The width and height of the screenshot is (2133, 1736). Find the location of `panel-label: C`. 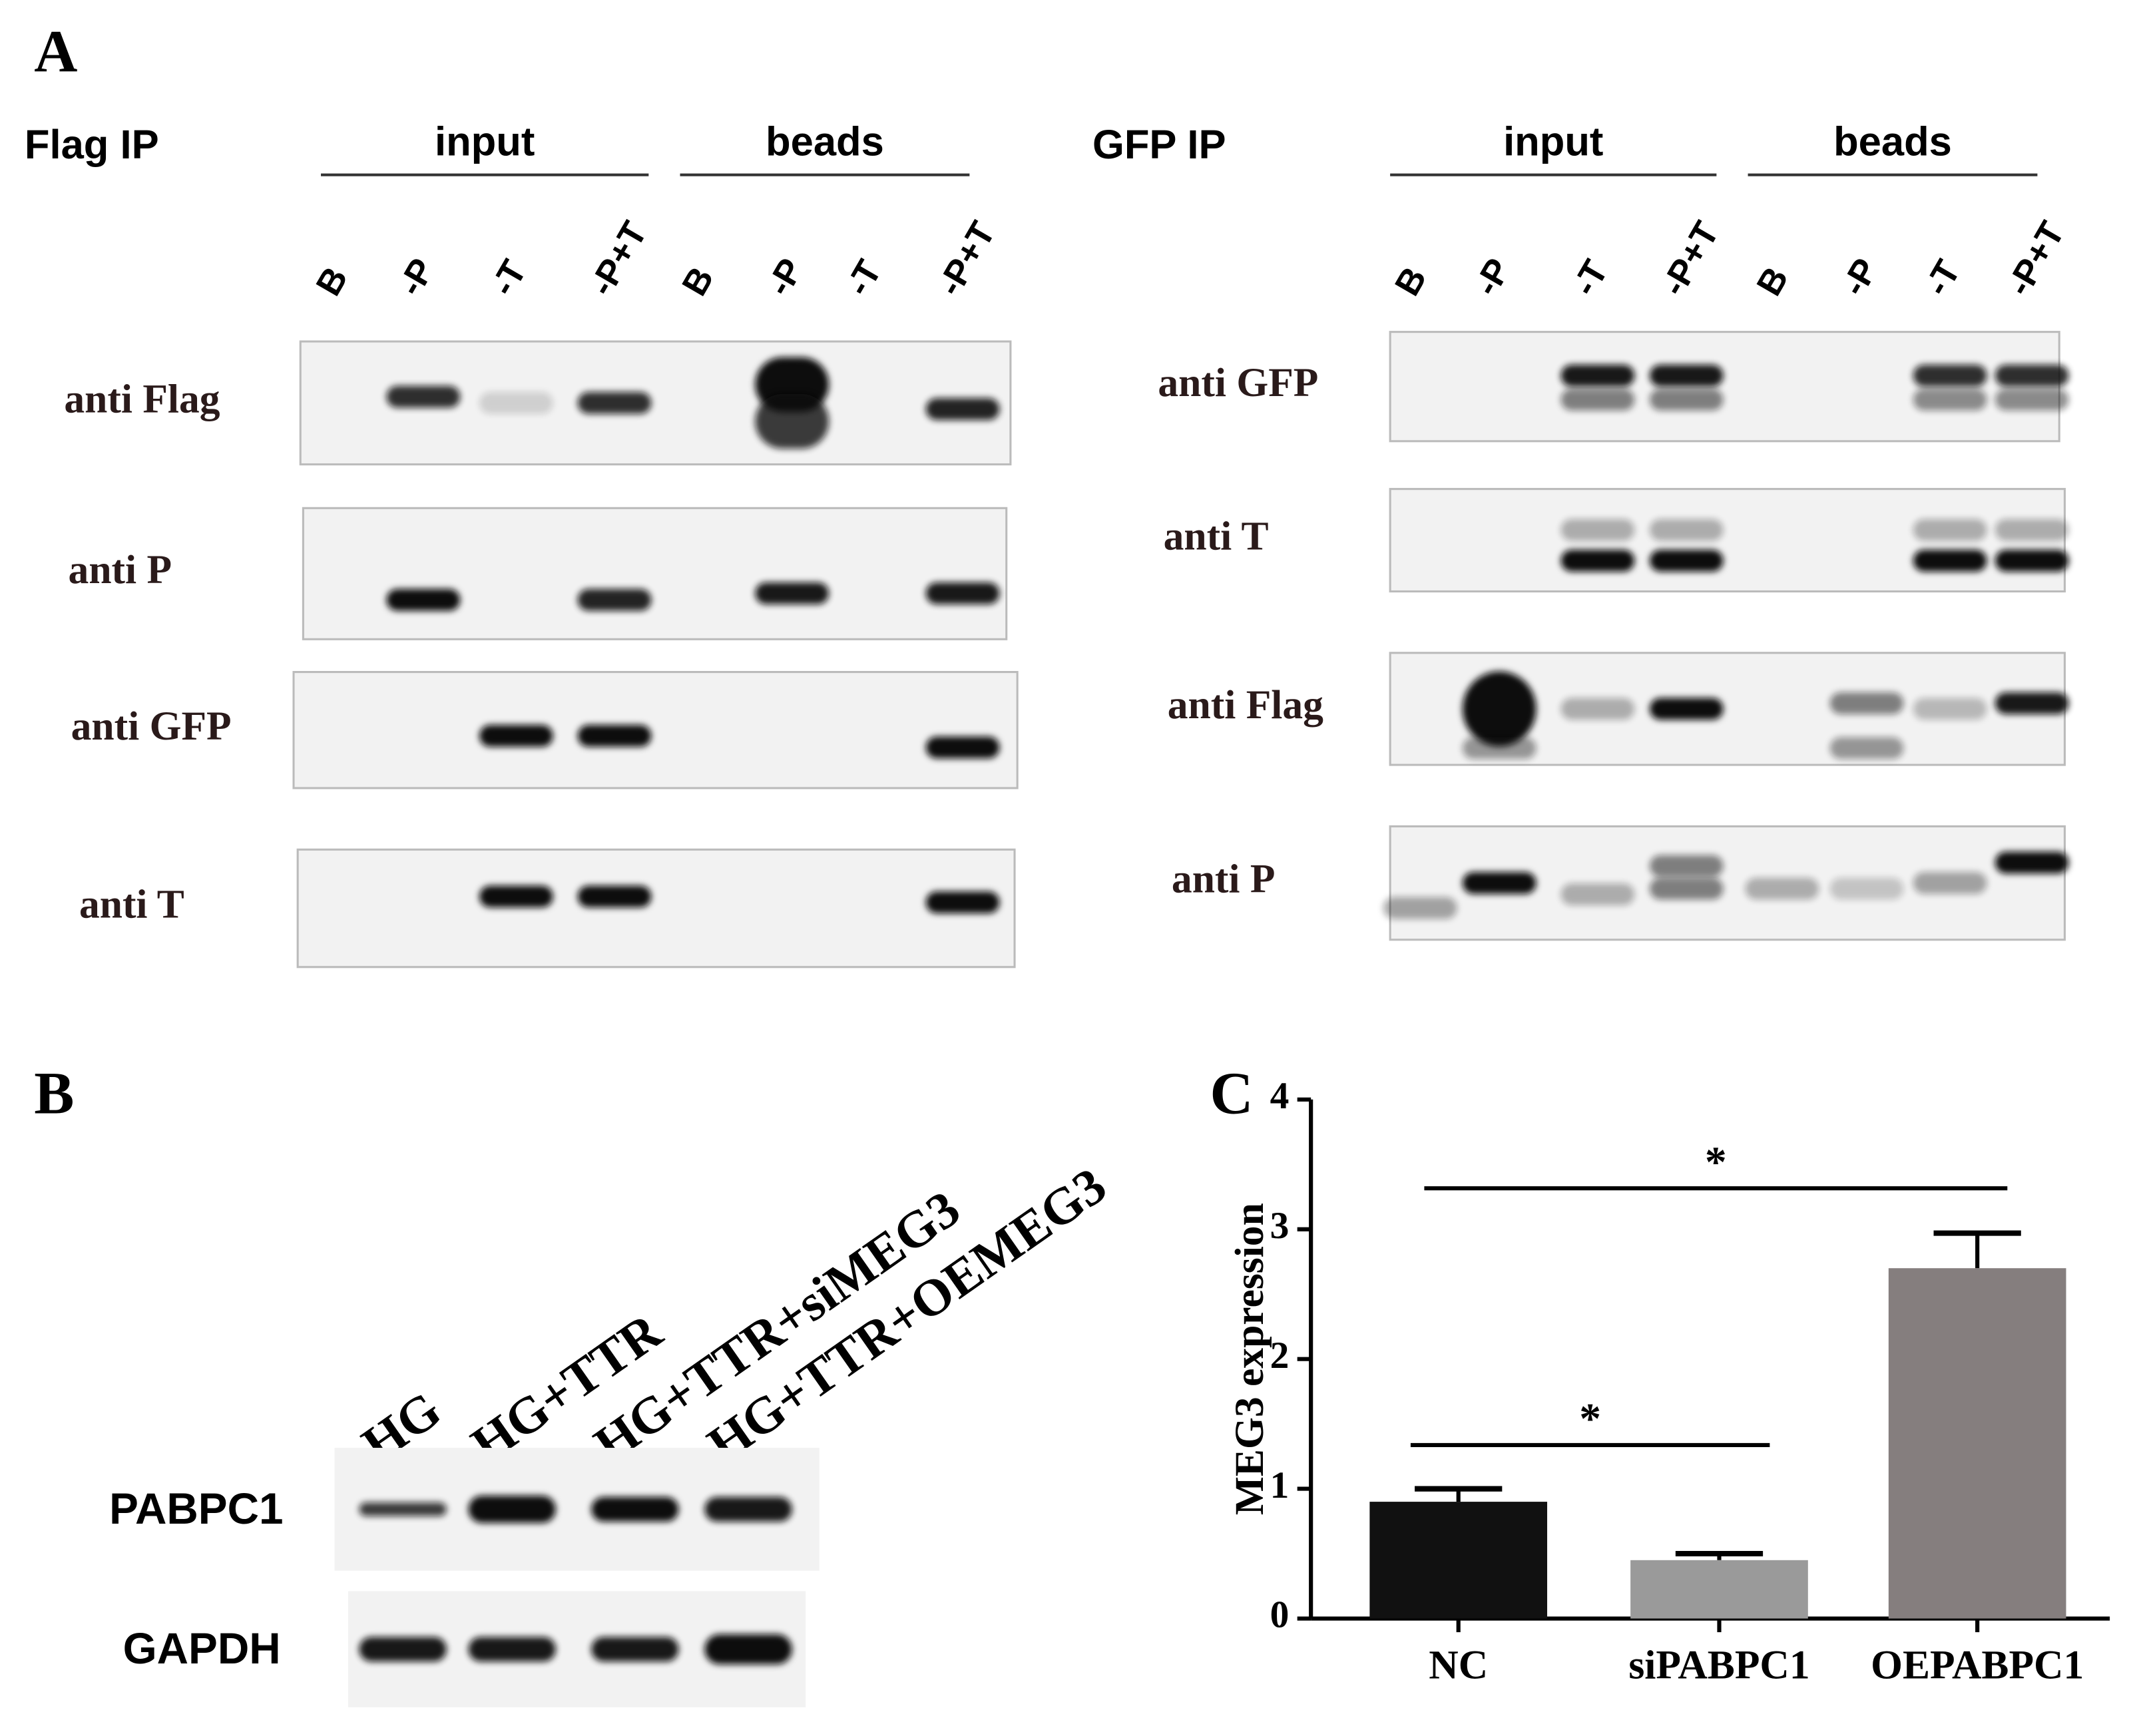

panel-label: C is located at coordinates (1231, 1093).